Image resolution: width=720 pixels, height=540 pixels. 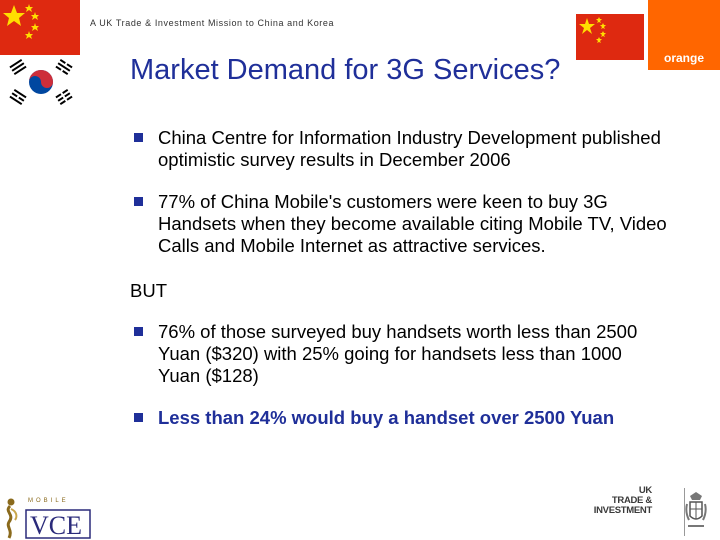 I want to click on korea-flag-icon, so click(x=41, y=82).